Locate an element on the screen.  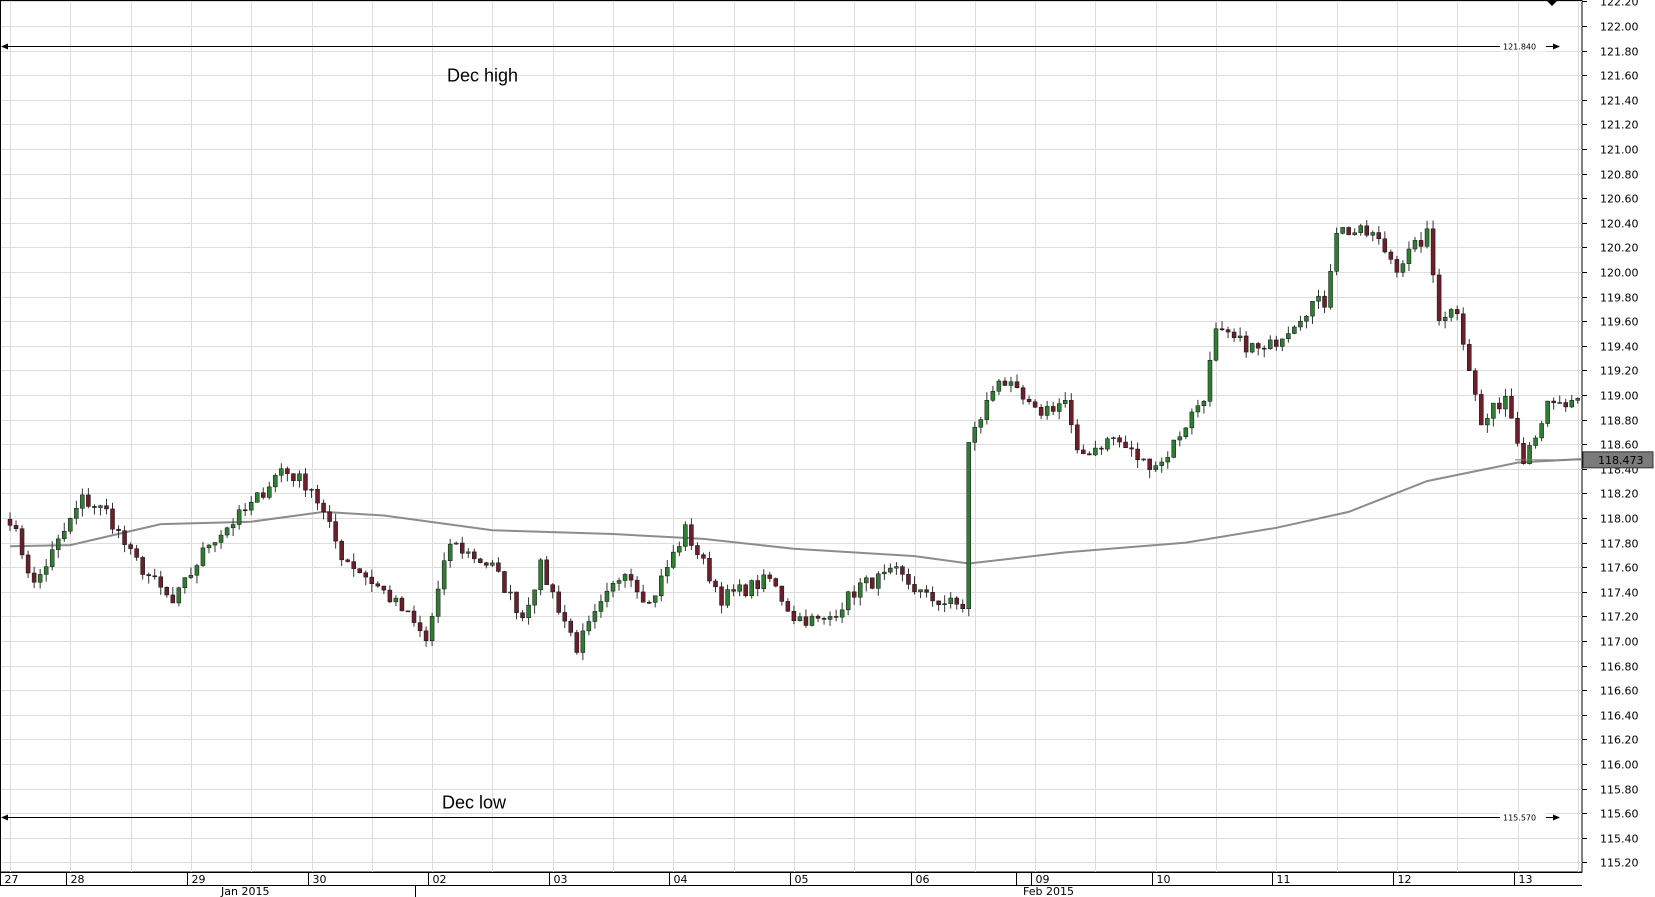
y-tick-label: 121.80 is located at coordinates (1619, 52).